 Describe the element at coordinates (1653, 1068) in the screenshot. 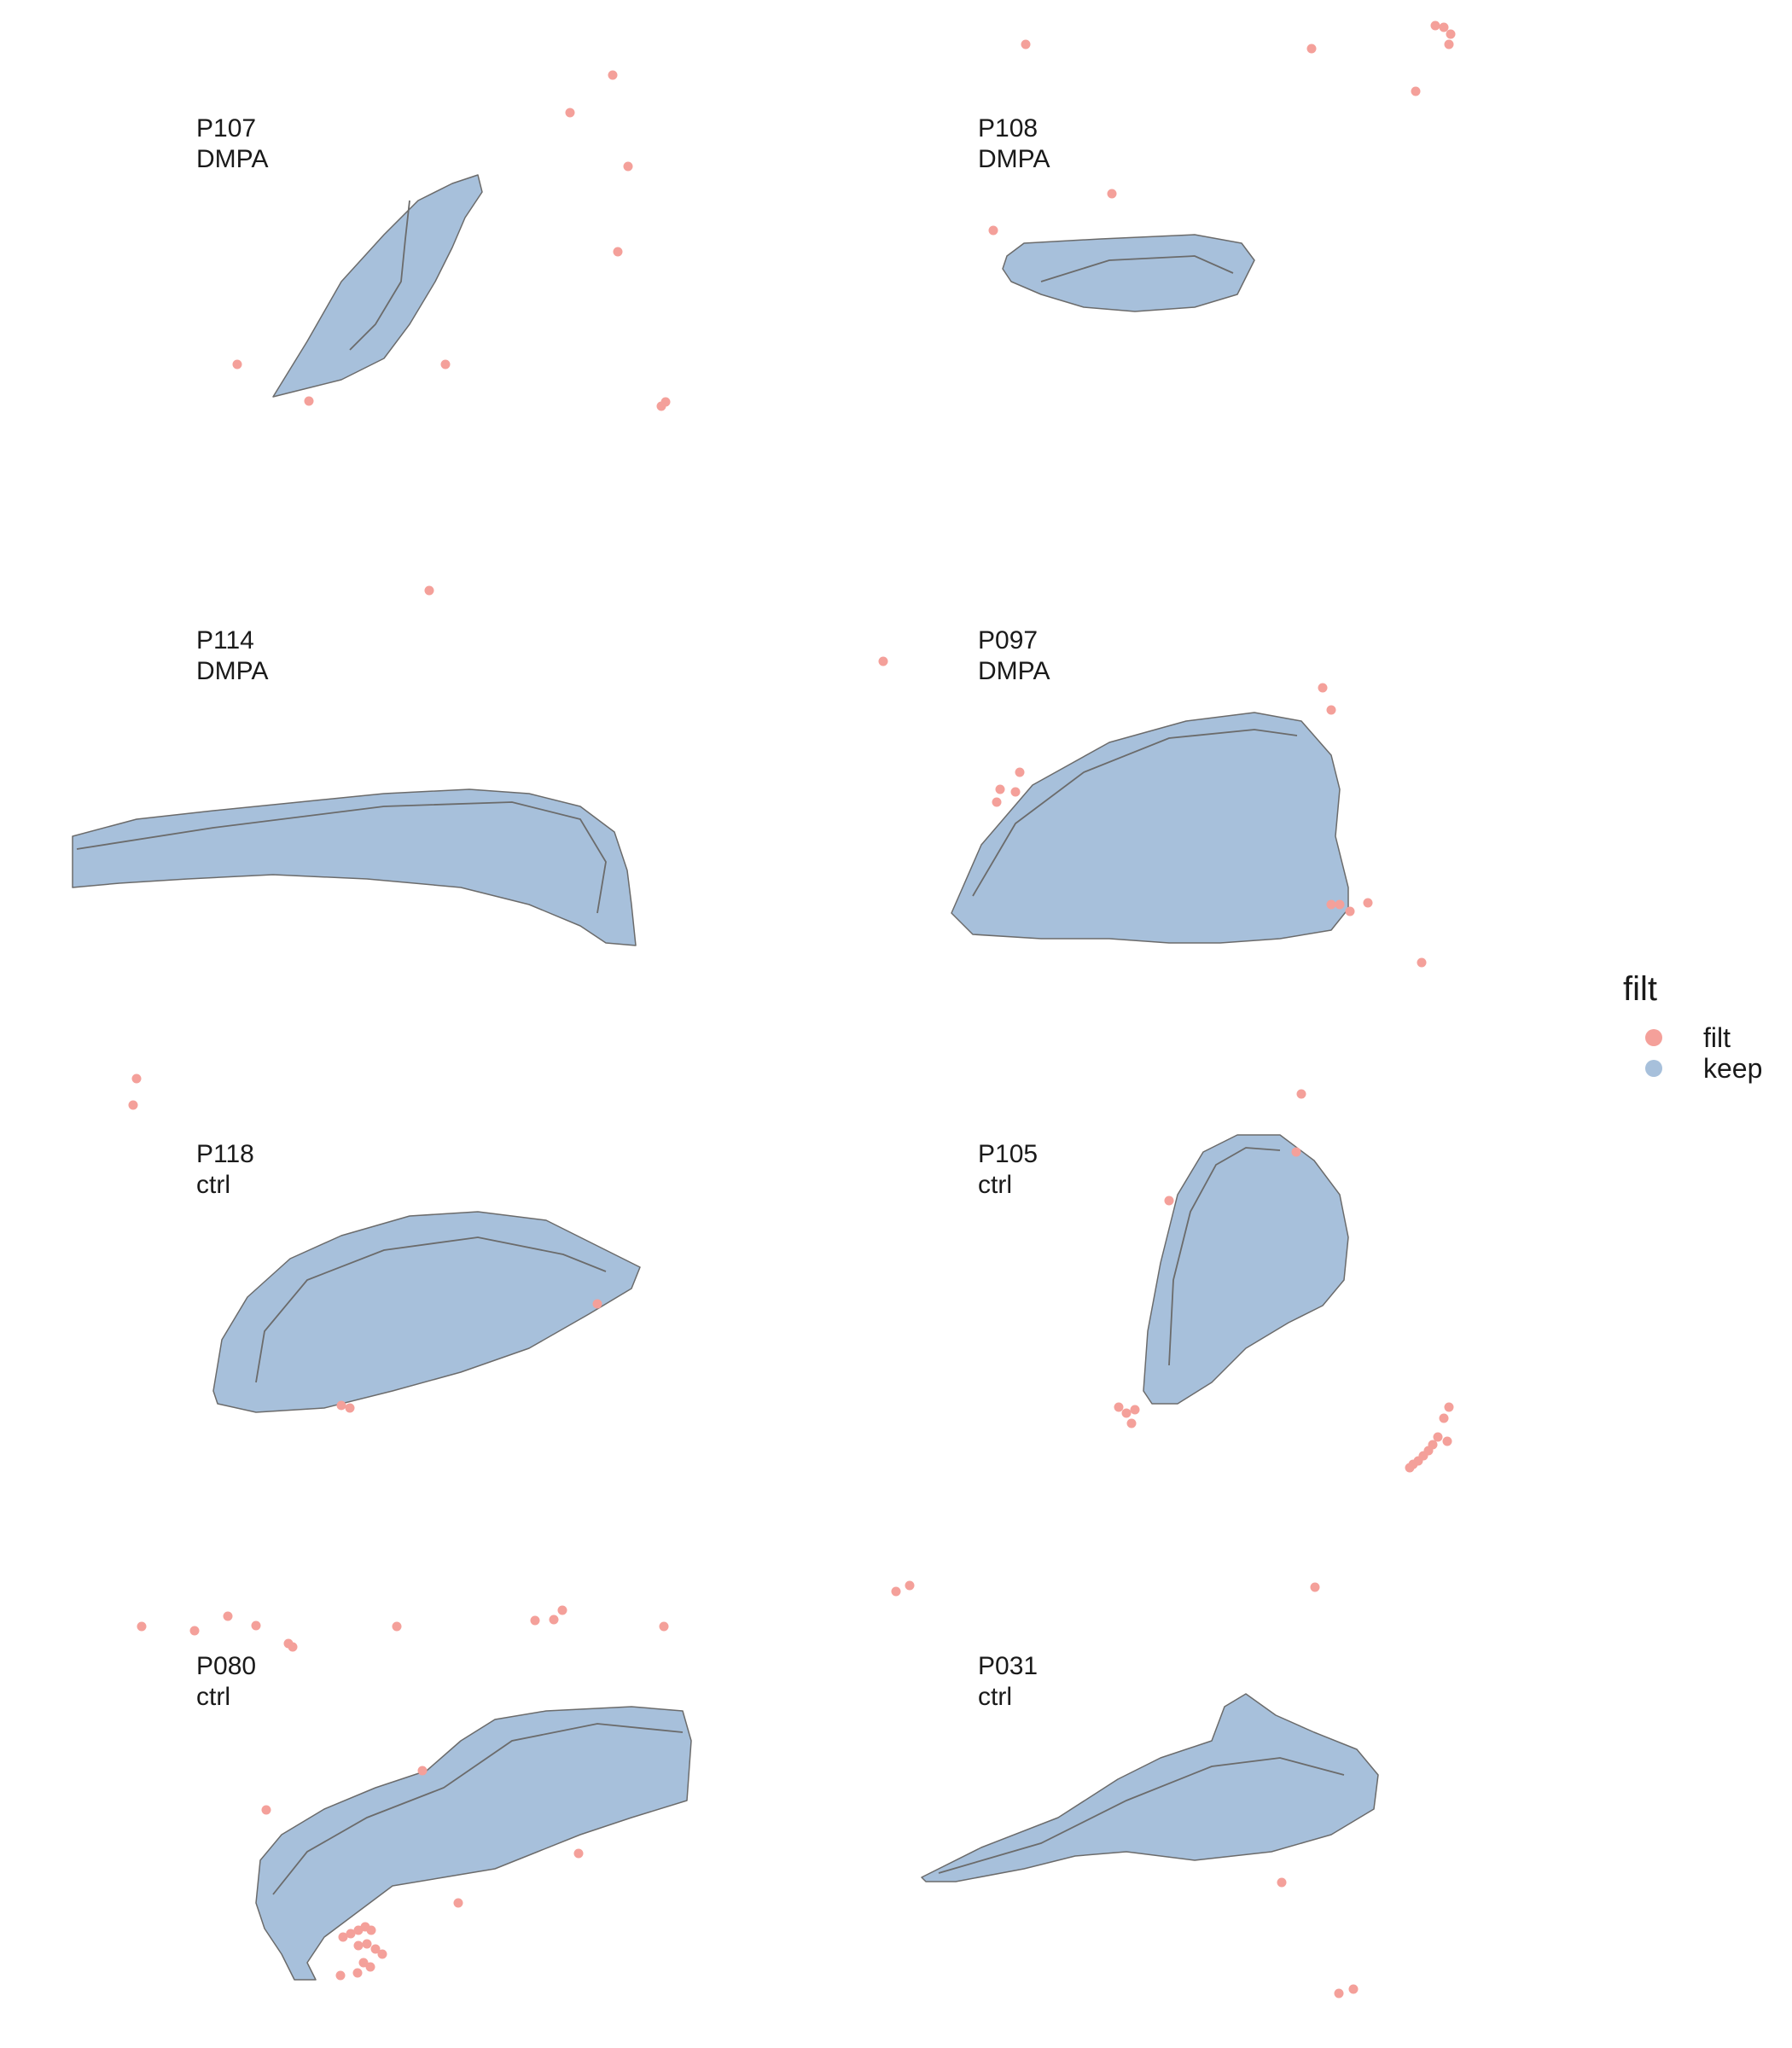

I see `legend-key-keep` at that location.